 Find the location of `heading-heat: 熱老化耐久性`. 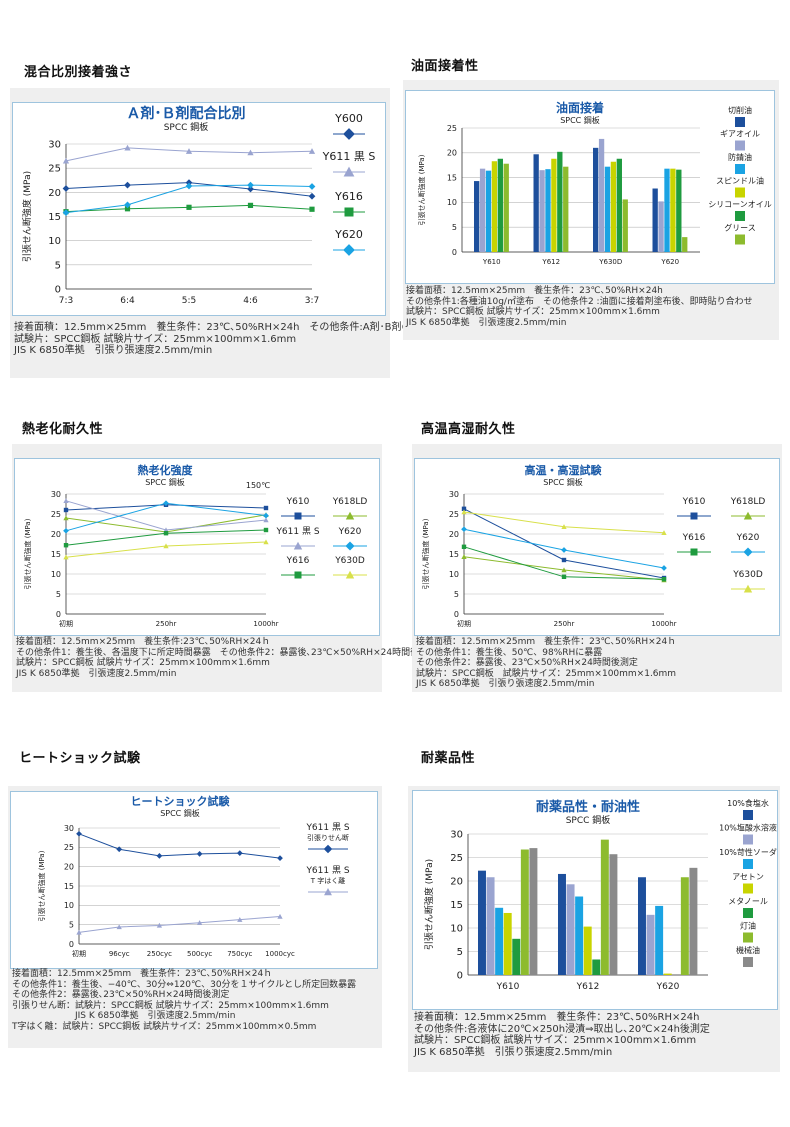

heading-heat: 熱老化耐久性 is located at coordinates (63, 429).